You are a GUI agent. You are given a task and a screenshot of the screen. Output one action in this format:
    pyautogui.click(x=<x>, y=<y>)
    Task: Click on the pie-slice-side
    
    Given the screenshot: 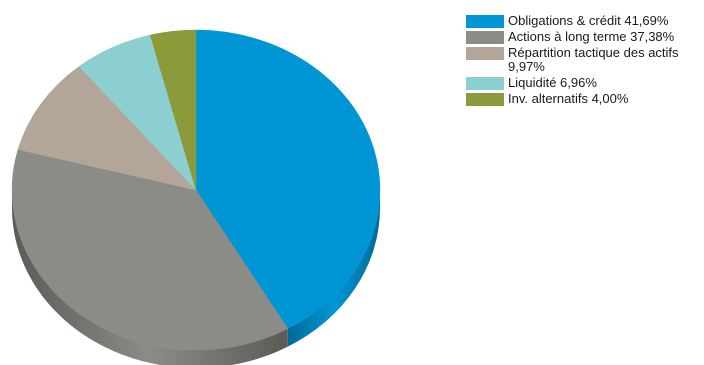 What is the action you would take?
    pyautogui.click(x=334, y=268)
    